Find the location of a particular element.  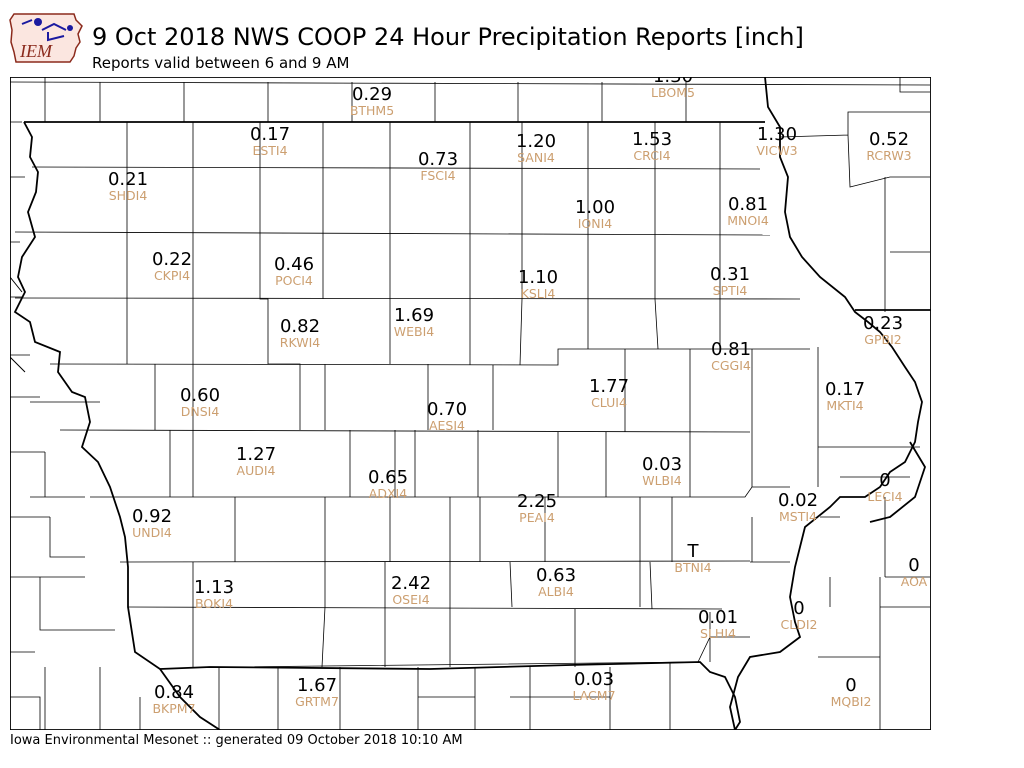

station-id: UNDI4 is located at coordinates (152, 532).